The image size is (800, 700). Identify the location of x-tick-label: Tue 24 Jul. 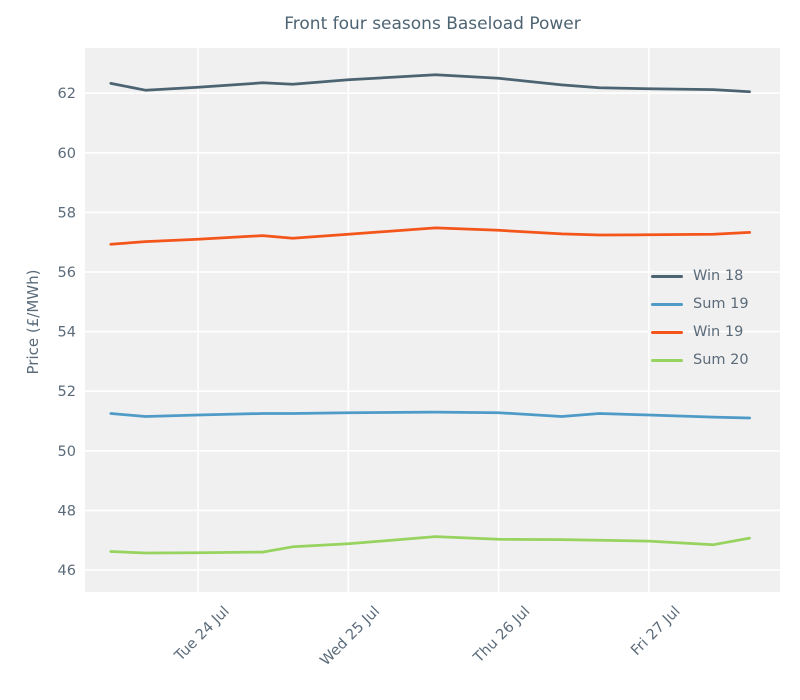
(201, 634).